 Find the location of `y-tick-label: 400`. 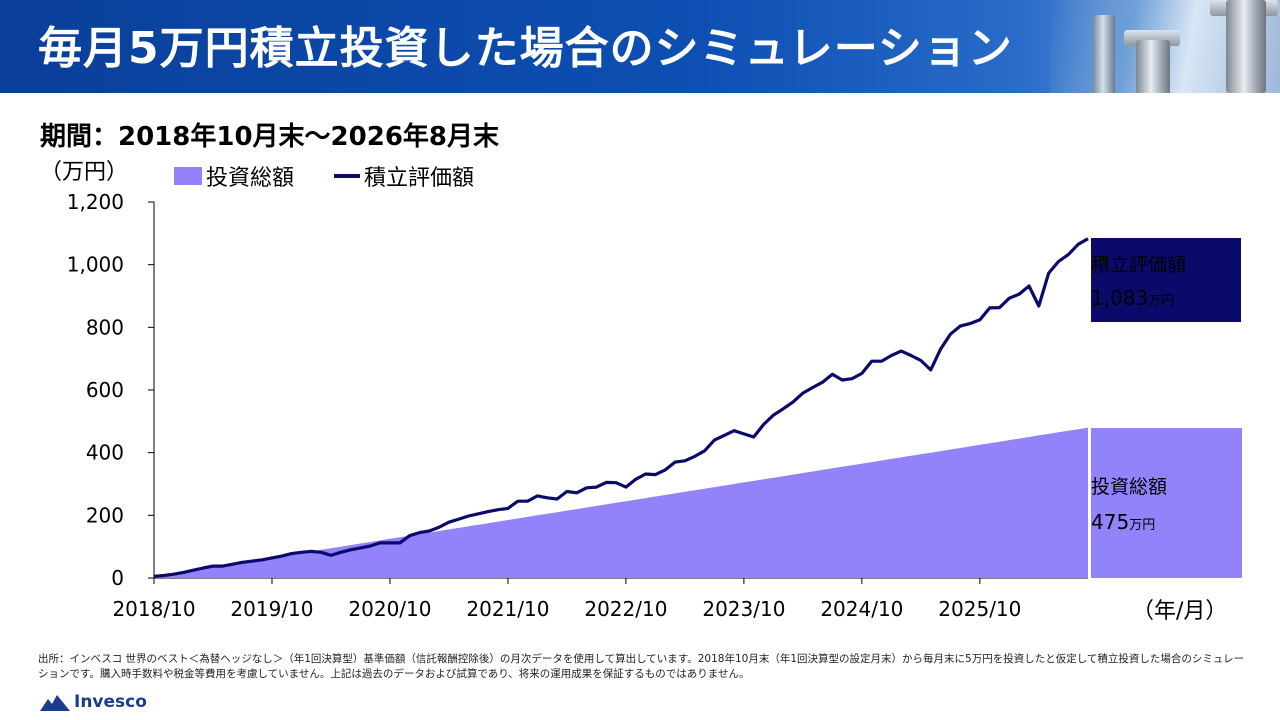

y-tick-label: 400 is located at coordinates (105, 453).